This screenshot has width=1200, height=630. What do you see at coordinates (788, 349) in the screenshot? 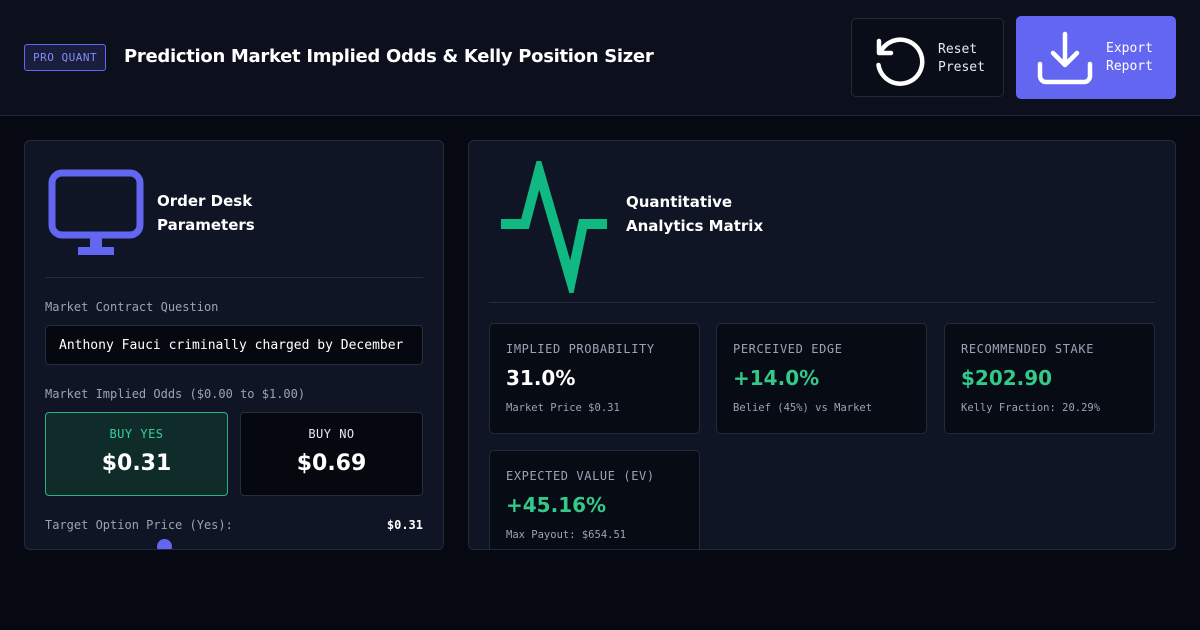
I see `metric-title: PERCEIVED EDGE` at bounding box center [788, 349].